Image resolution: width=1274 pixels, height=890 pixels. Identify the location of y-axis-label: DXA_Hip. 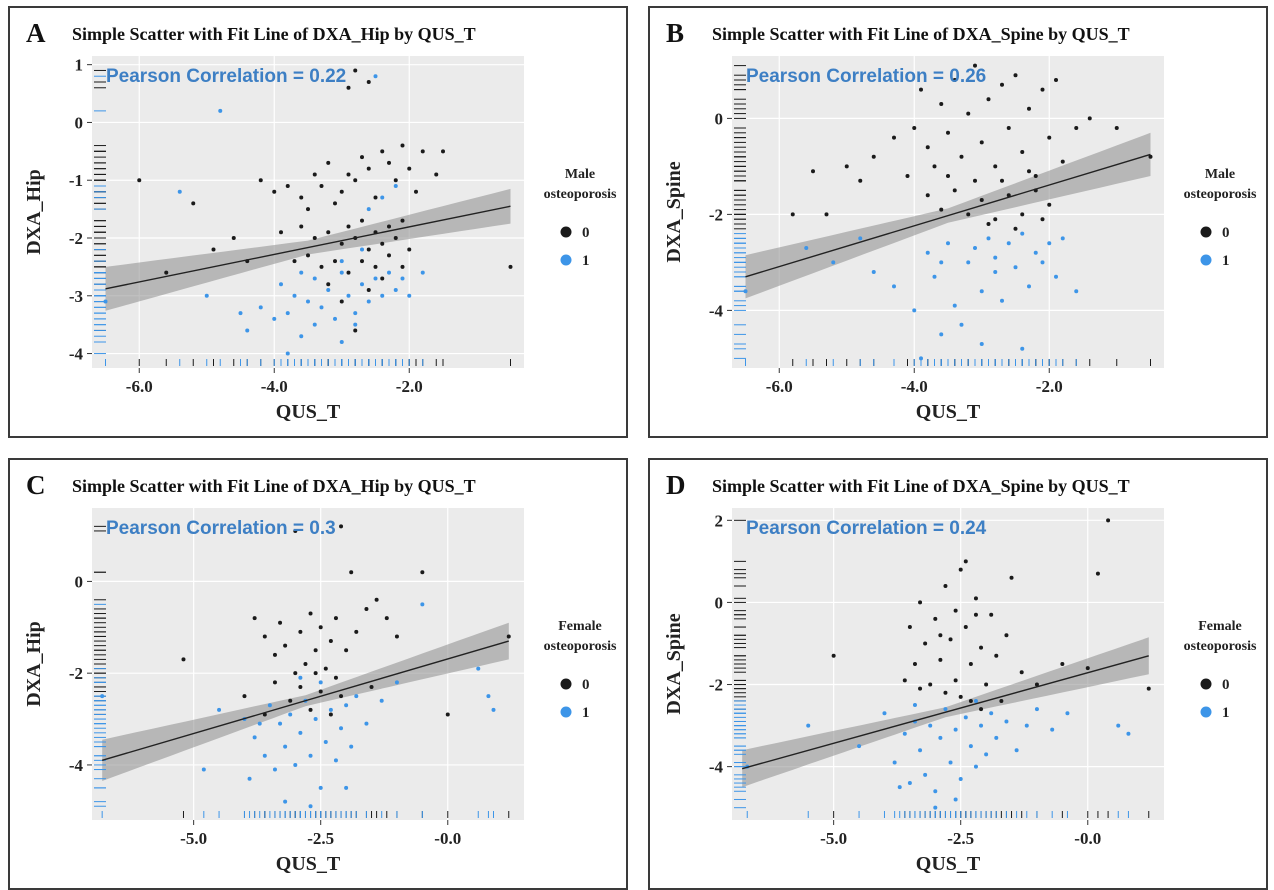
(34, 212).